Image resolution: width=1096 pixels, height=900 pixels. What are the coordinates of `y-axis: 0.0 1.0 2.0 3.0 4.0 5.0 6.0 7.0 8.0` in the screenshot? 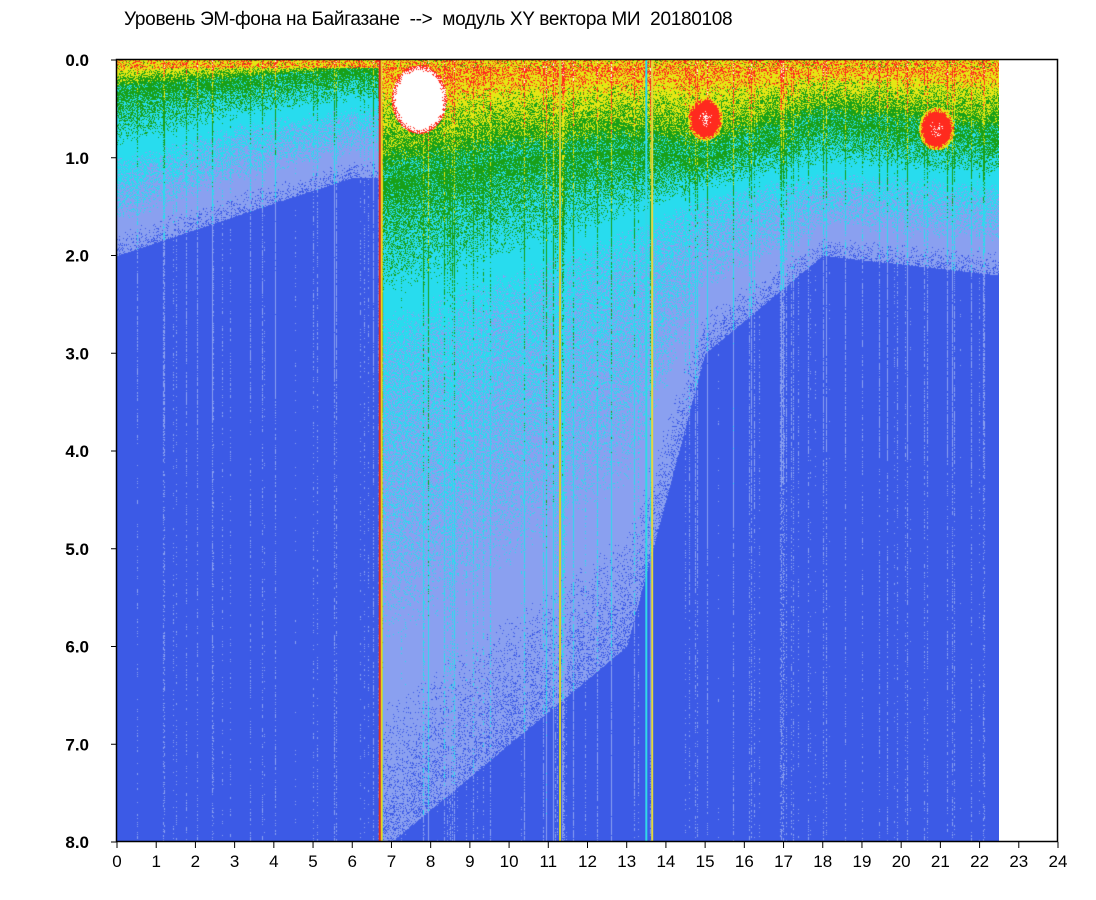 It's located at (91, 451).